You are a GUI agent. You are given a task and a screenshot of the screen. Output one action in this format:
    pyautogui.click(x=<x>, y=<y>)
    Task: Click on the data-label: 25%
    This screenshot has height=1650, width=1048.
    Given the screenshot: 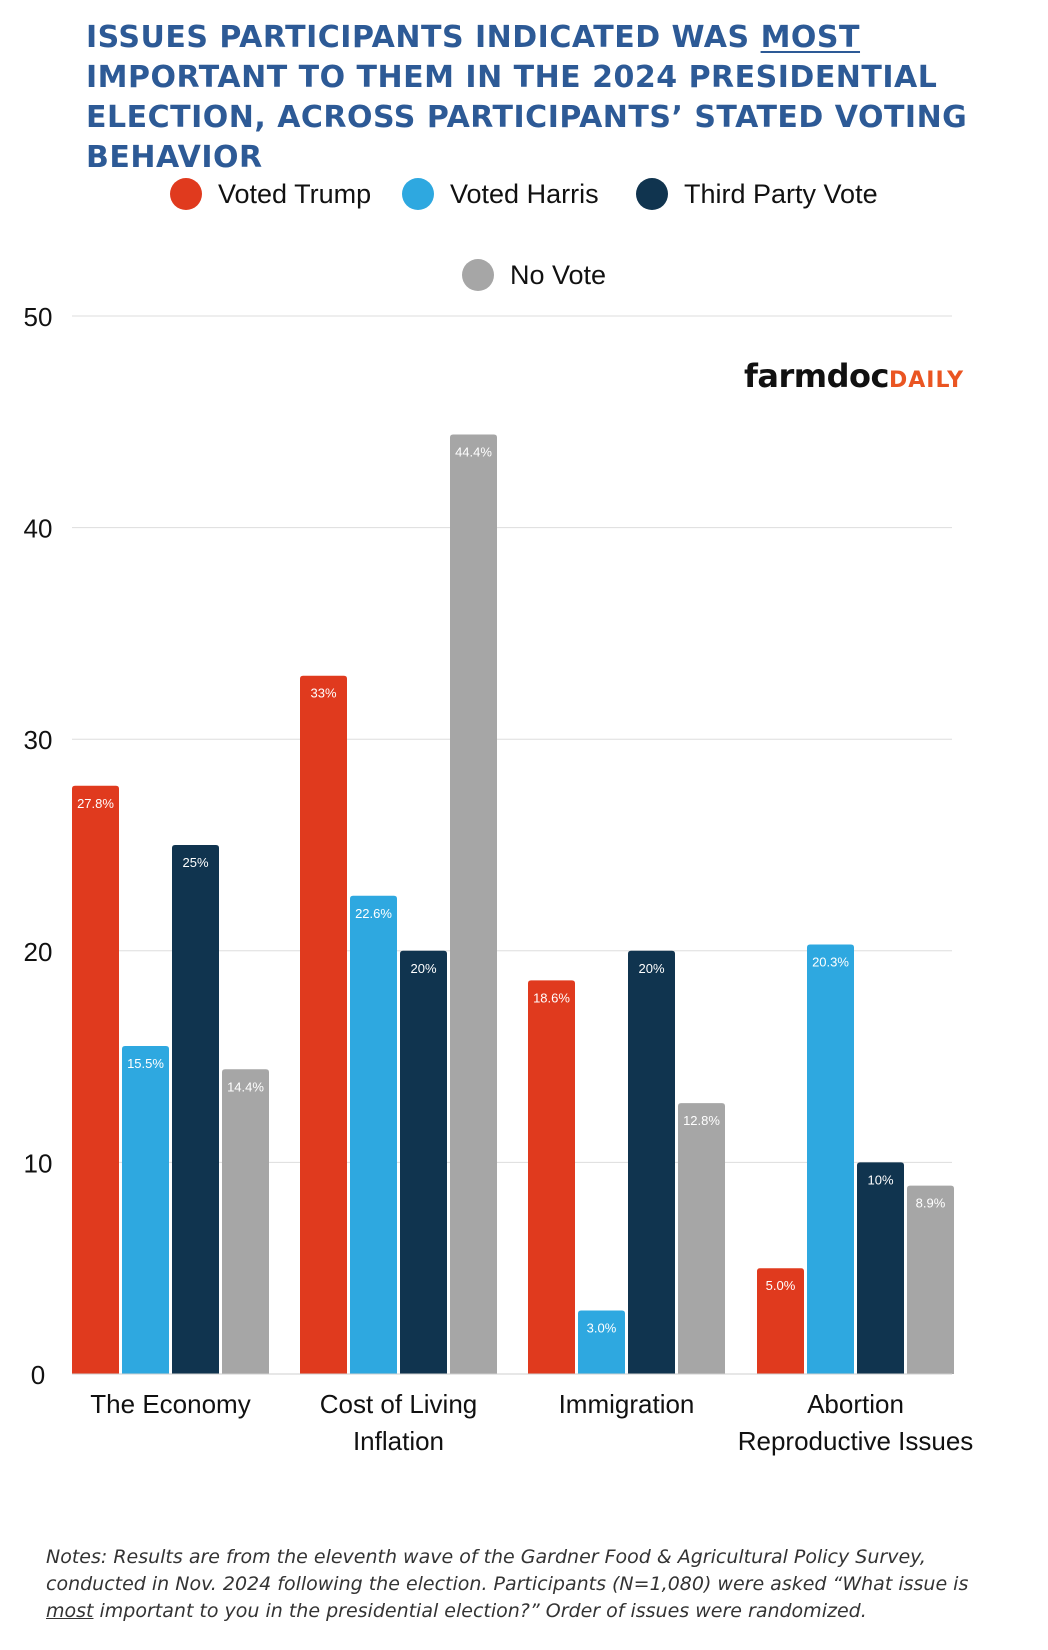 What is the action you would take?
    pyautogui.click(x=195, y=862)
    